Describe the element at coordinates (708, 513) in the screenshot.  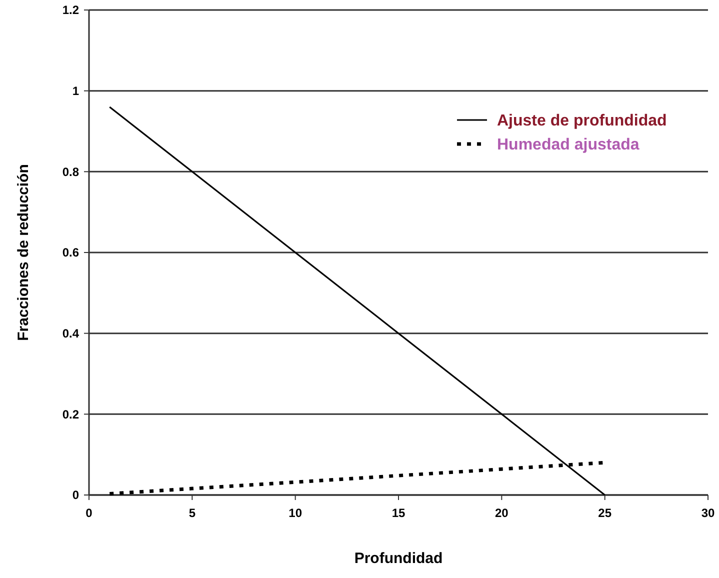
I see `x-tick-label: 30` at that location.